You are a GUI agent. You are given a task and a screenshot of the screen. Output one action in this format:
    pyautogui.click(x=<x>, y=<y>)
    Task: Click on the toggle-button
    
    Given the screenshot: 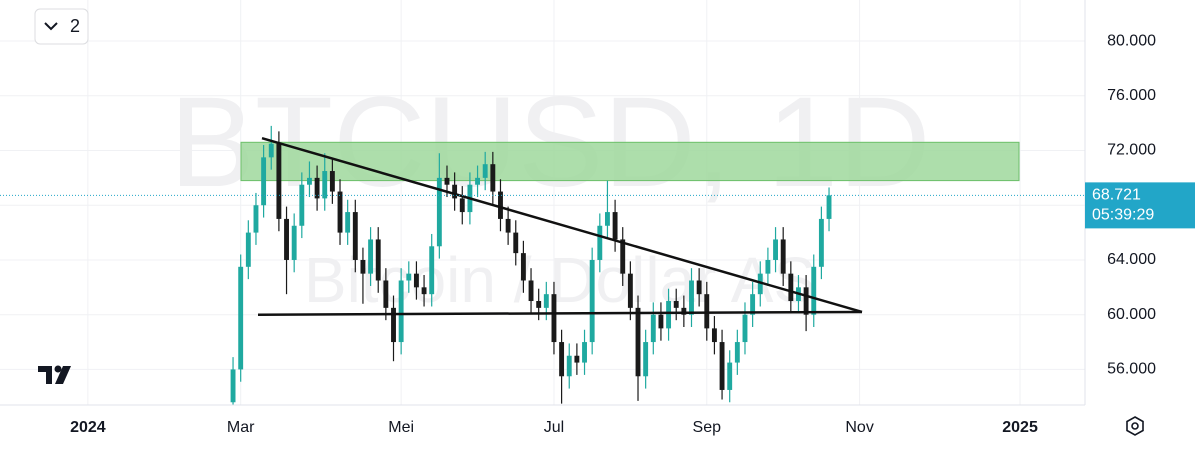 What is the action you would take?
    pyautogui.click(x=61, y=26)
    